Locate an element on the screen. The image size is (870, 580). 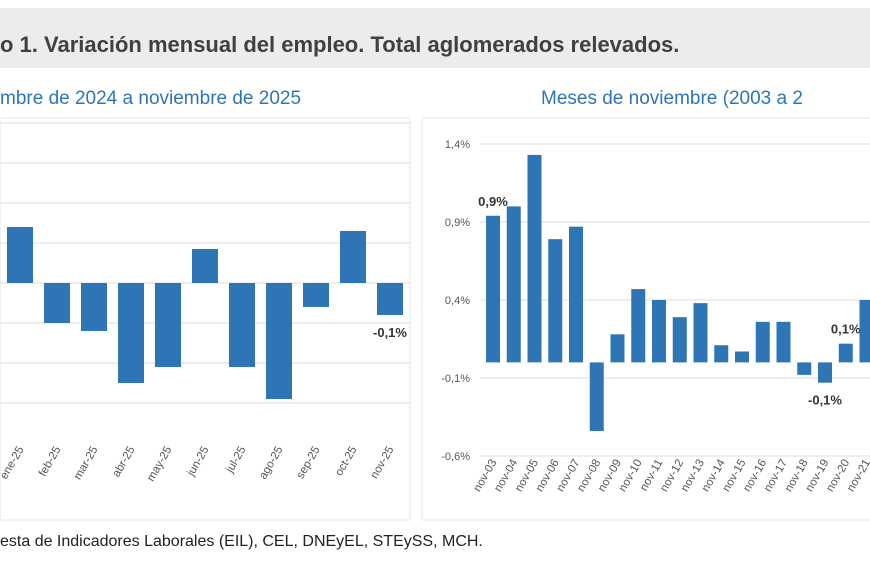
x-tick-label: sep-25 is located at coordinates (309, 463).